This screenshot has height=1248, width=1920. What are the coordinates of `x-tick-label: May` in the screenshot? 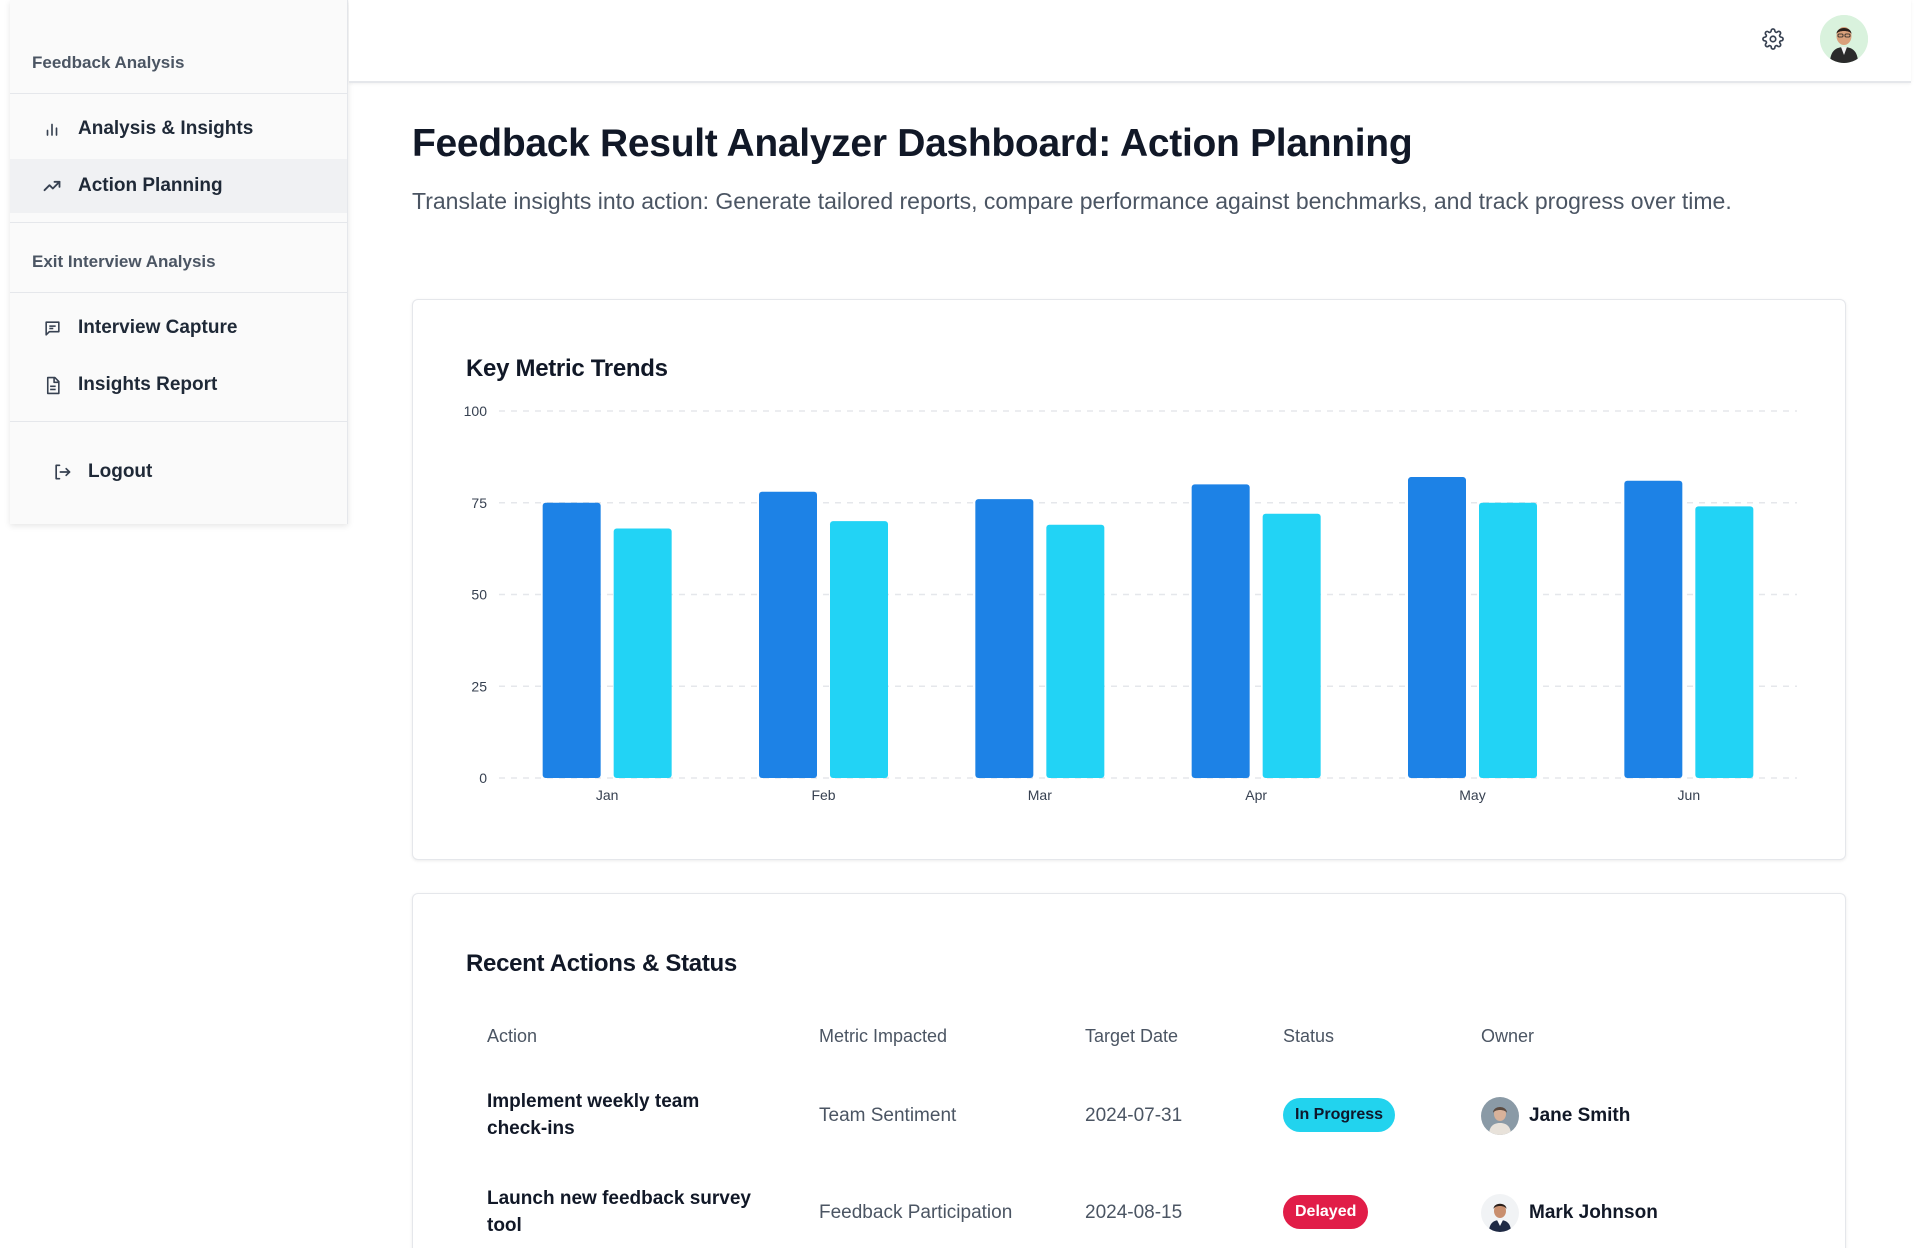 It's located at (1472, 795).